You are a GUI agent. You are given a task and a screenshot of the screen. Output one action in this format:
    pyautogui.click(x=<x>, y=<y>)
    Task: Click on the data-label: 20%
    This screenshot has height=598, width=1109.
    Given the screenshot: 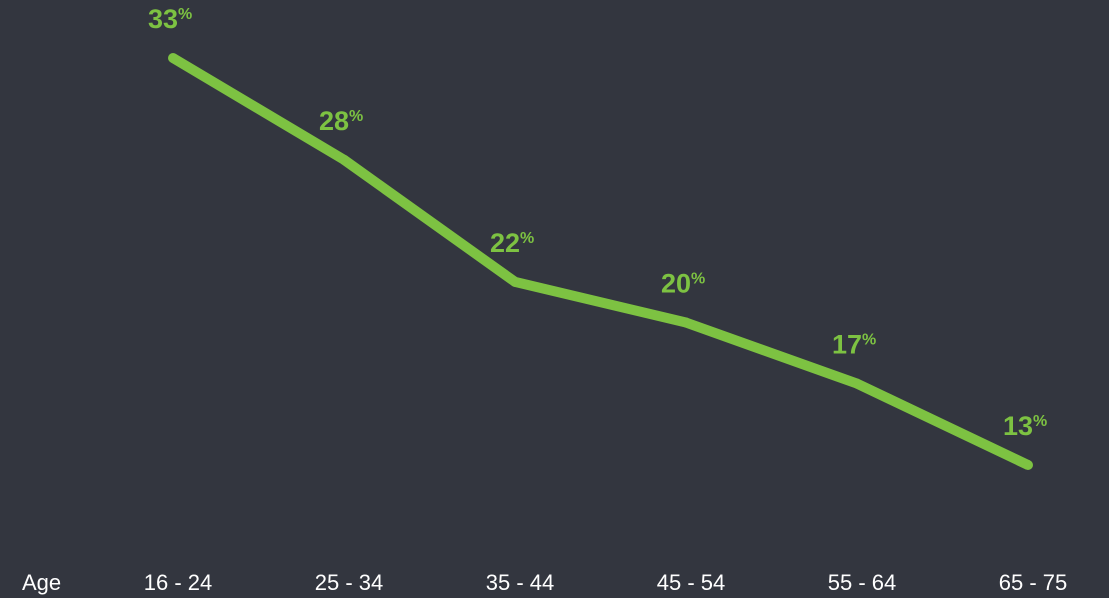 What is the action you would take?
    pyautogui.click(x=683, y=284)
    